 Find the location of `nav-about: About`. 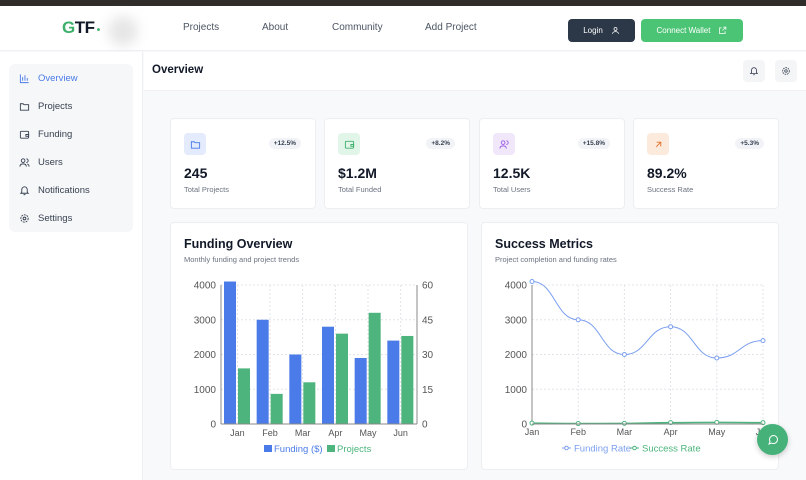

nav-about: About is located at coordinates (275, 27).